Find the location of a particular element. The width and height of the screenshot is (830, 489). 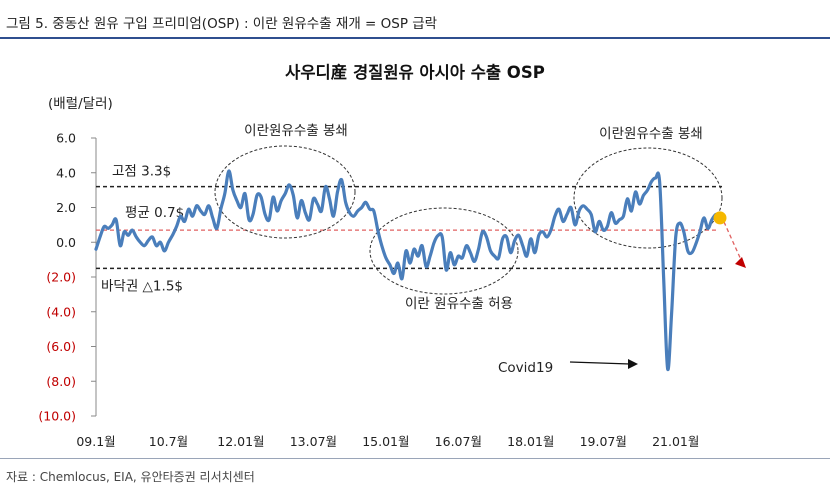

y-tick-label: 0.0 is located at coordinates (66, 242).